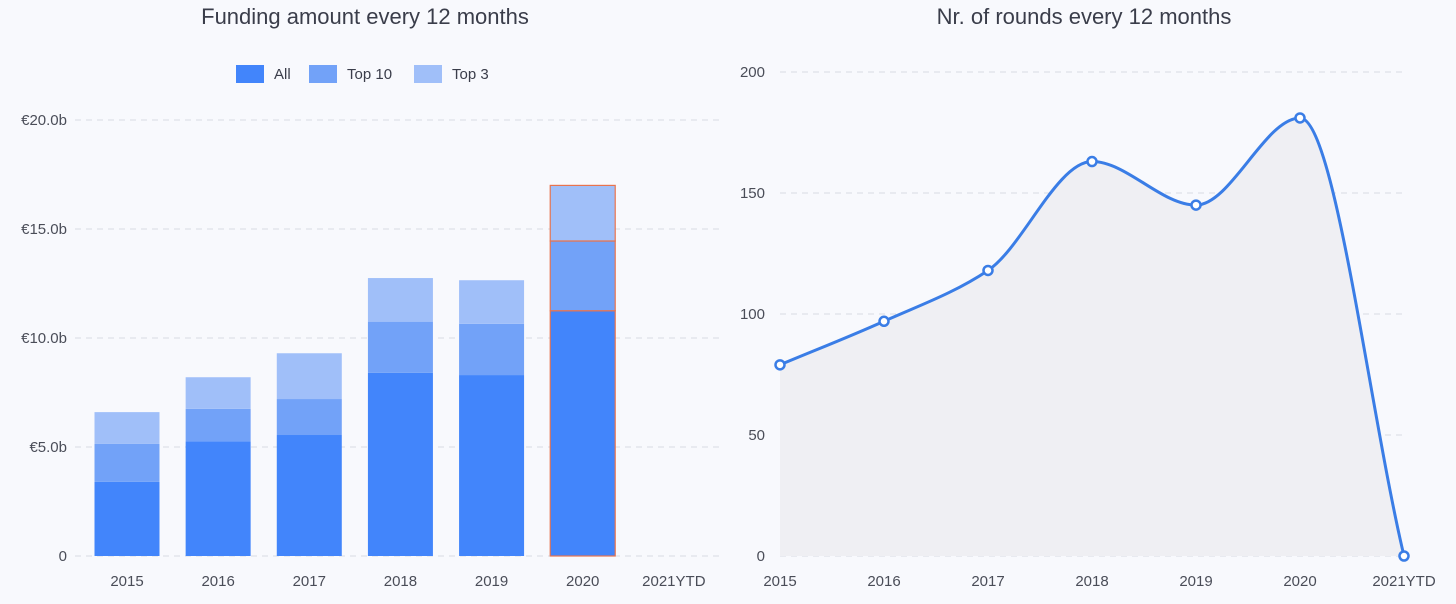 The height and width of the screenshot is (604, 1456). Describe the element at coordinates (309, 417) in the screenshot. I see `bar-top-10-2017` at that location.